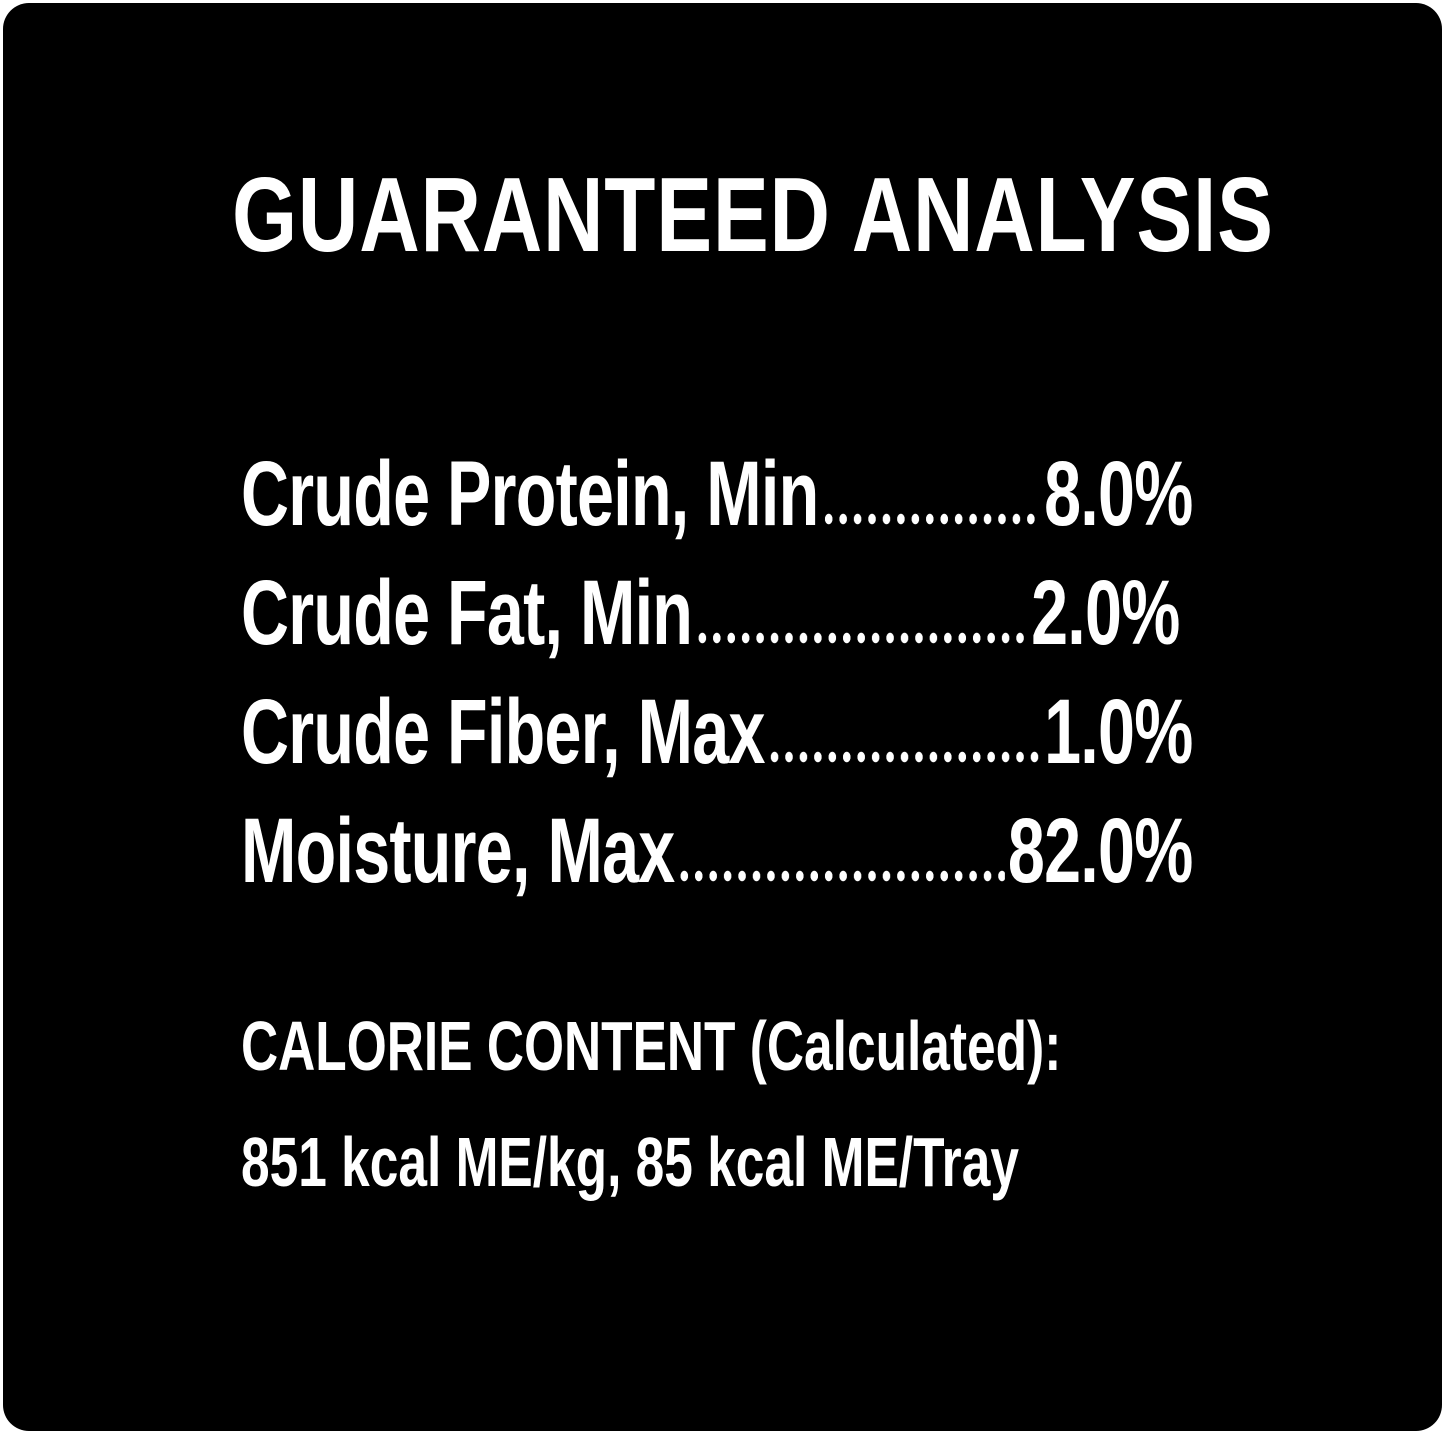  I want to click on analysis-value: 2.0%, so click(1105, 613).